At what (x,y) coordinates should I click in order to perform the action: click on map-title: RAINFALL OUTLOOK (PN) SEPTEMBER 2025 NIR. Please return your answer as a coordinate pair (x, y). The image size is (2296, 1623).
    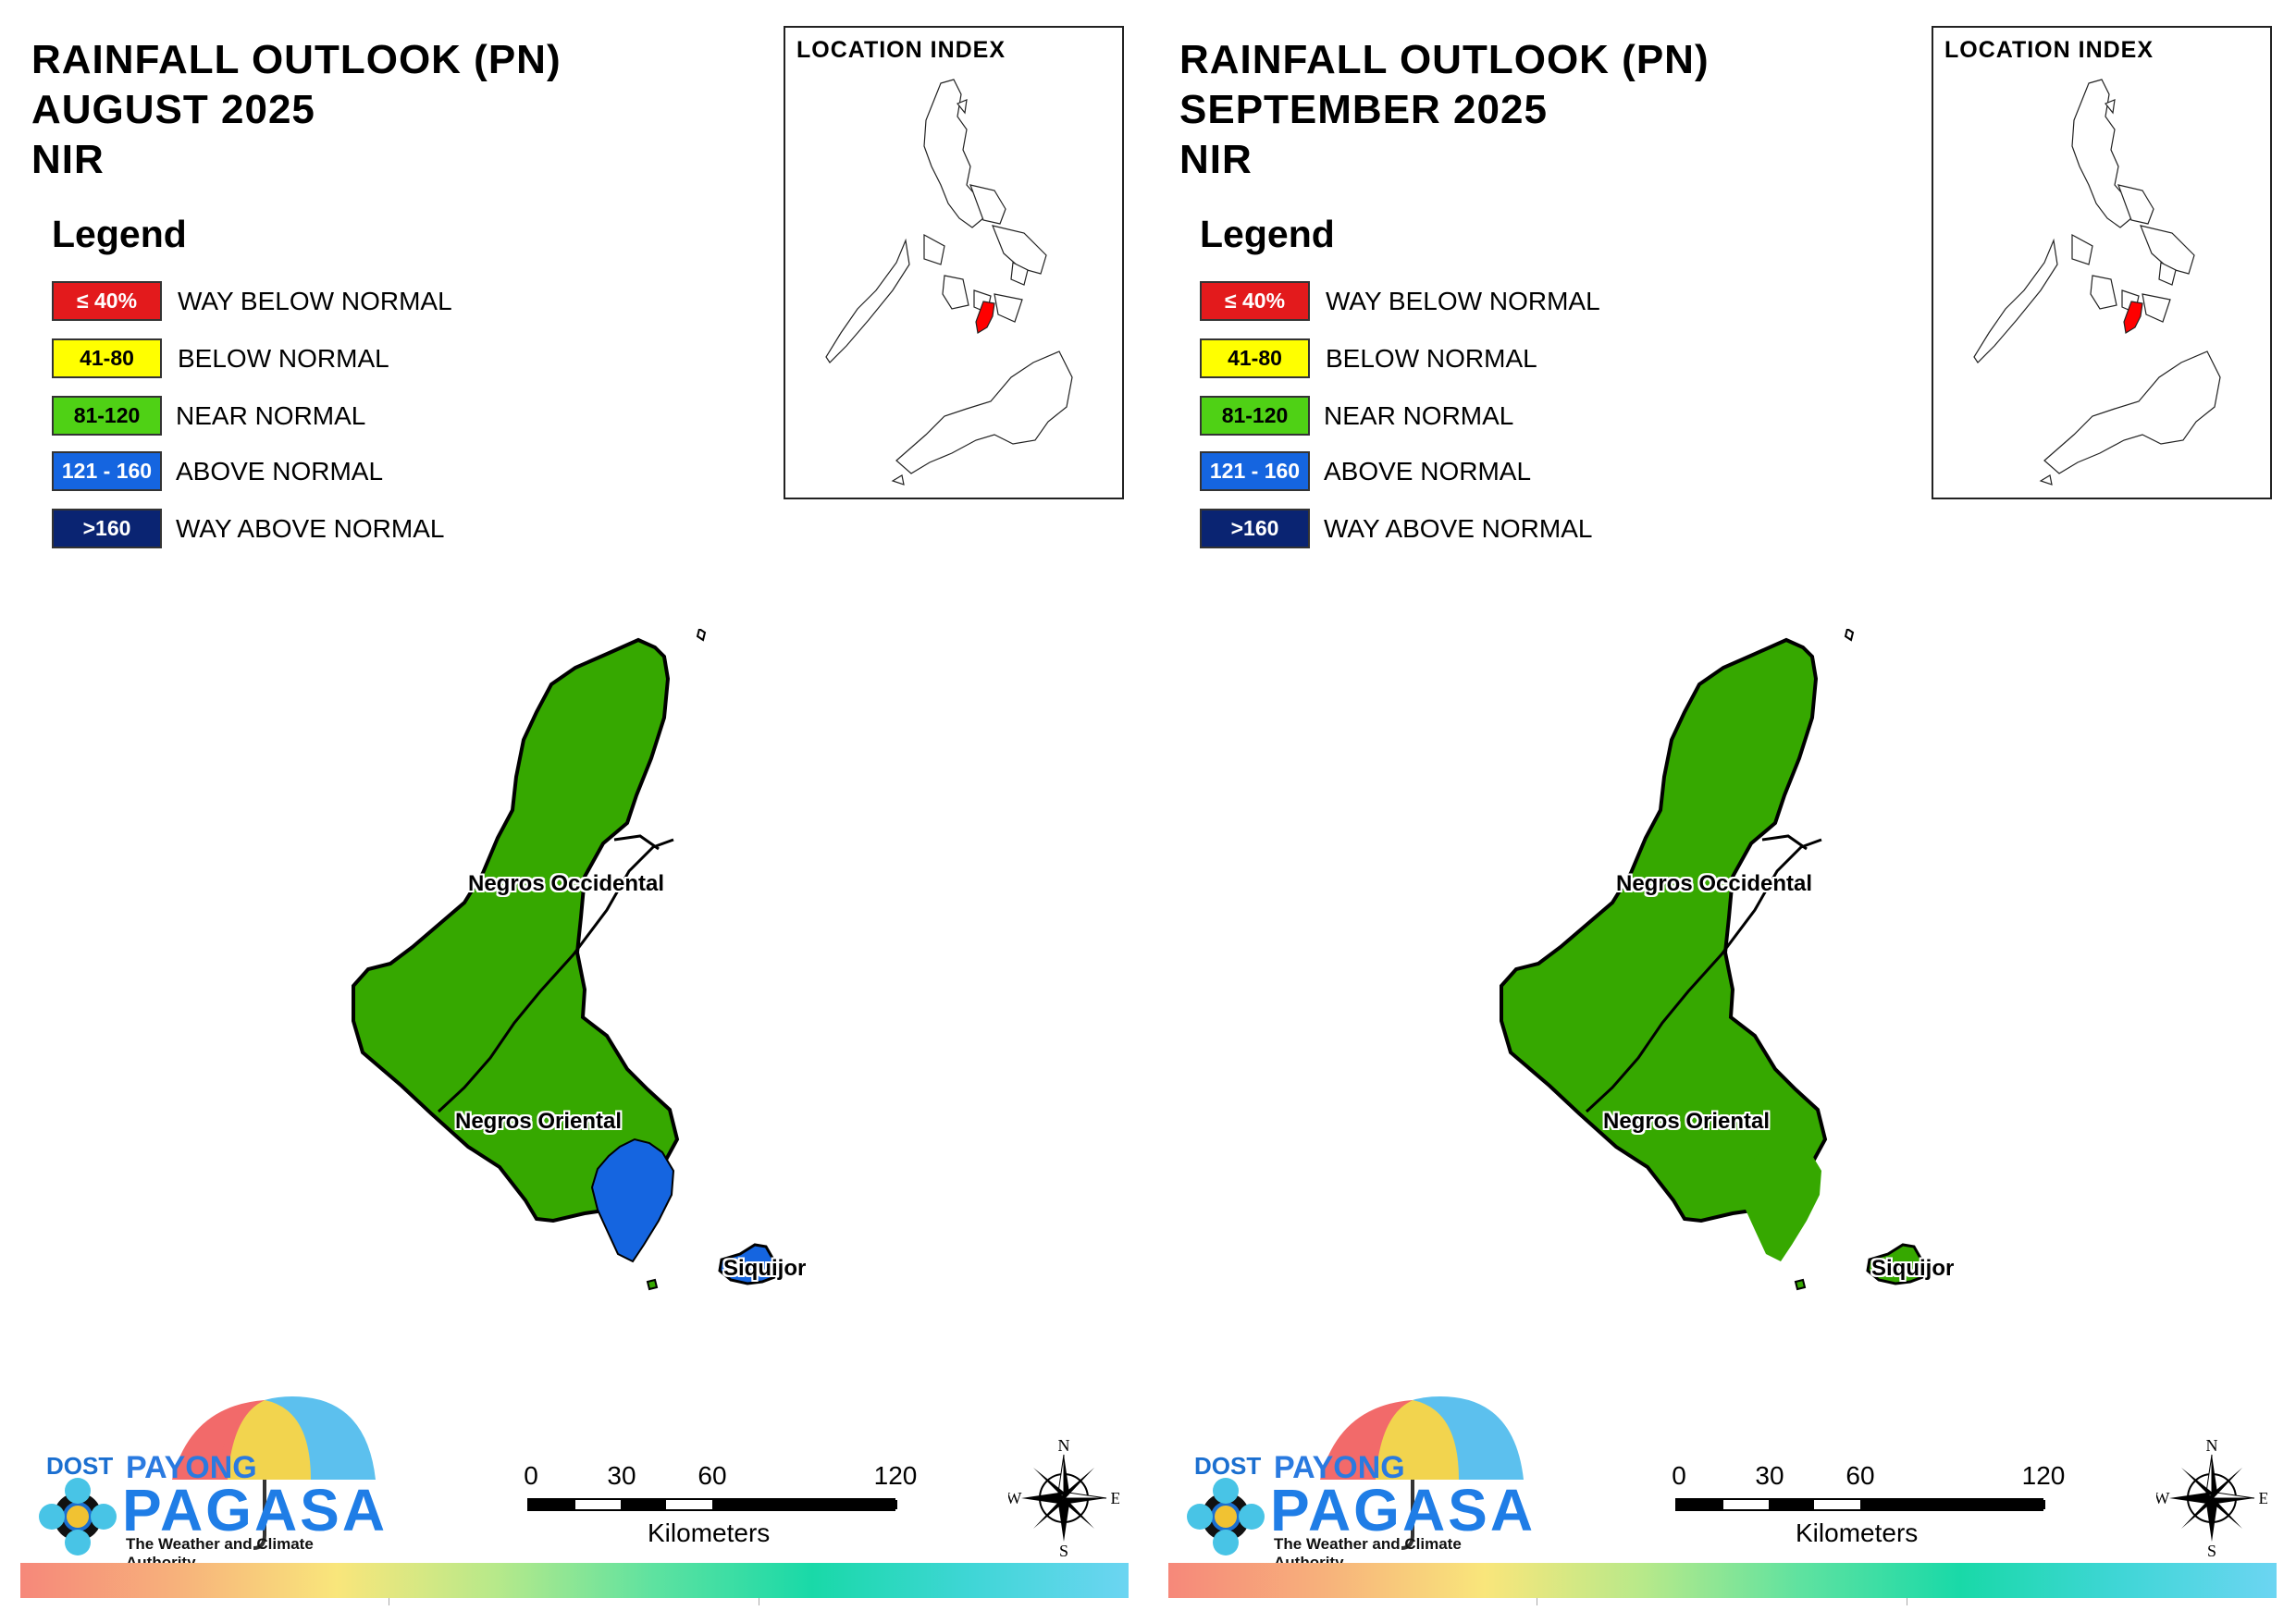
    Looking at the image, I should click on (1444, 110).